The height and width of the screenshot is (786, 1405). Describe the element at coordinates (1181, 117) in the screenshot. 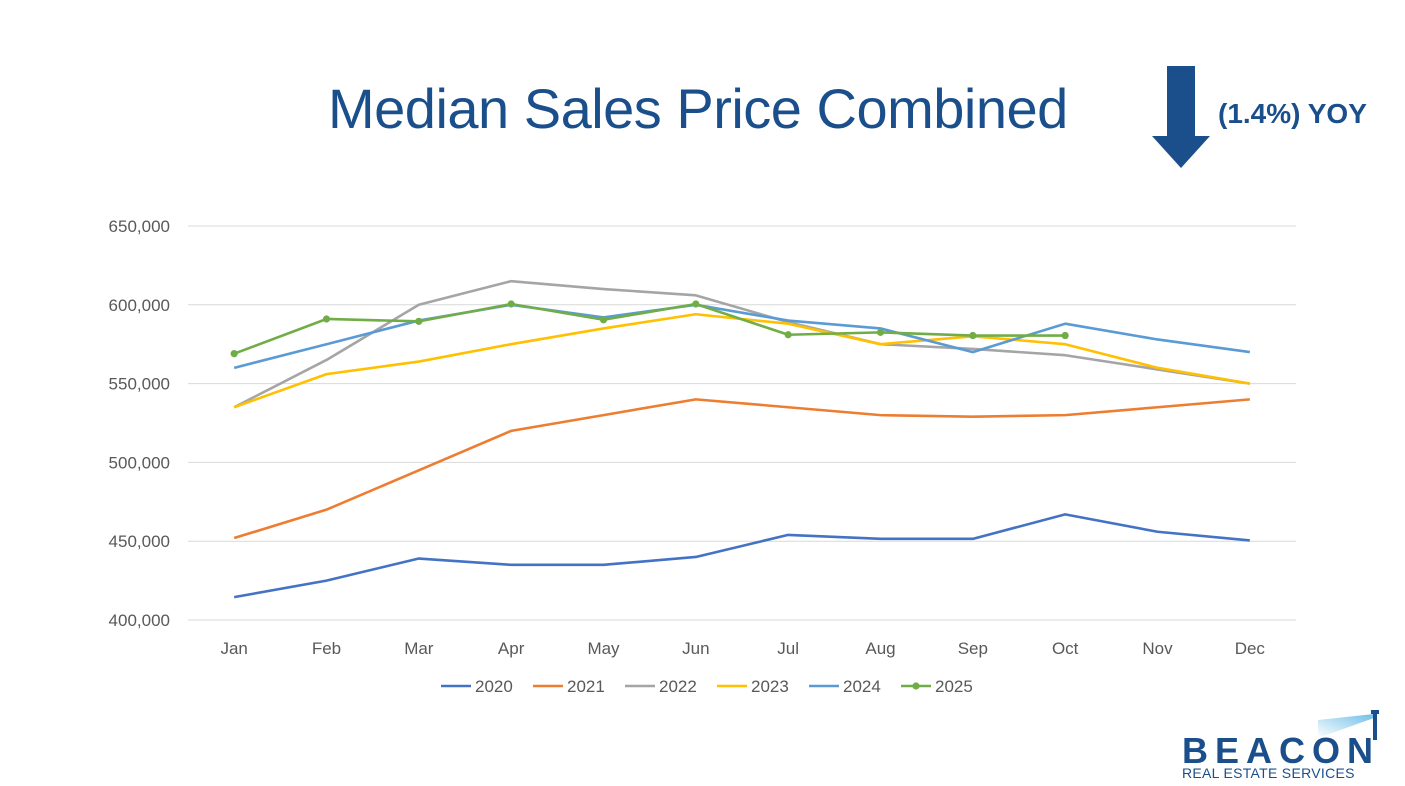

I see `arrow-down-icon` at that location.